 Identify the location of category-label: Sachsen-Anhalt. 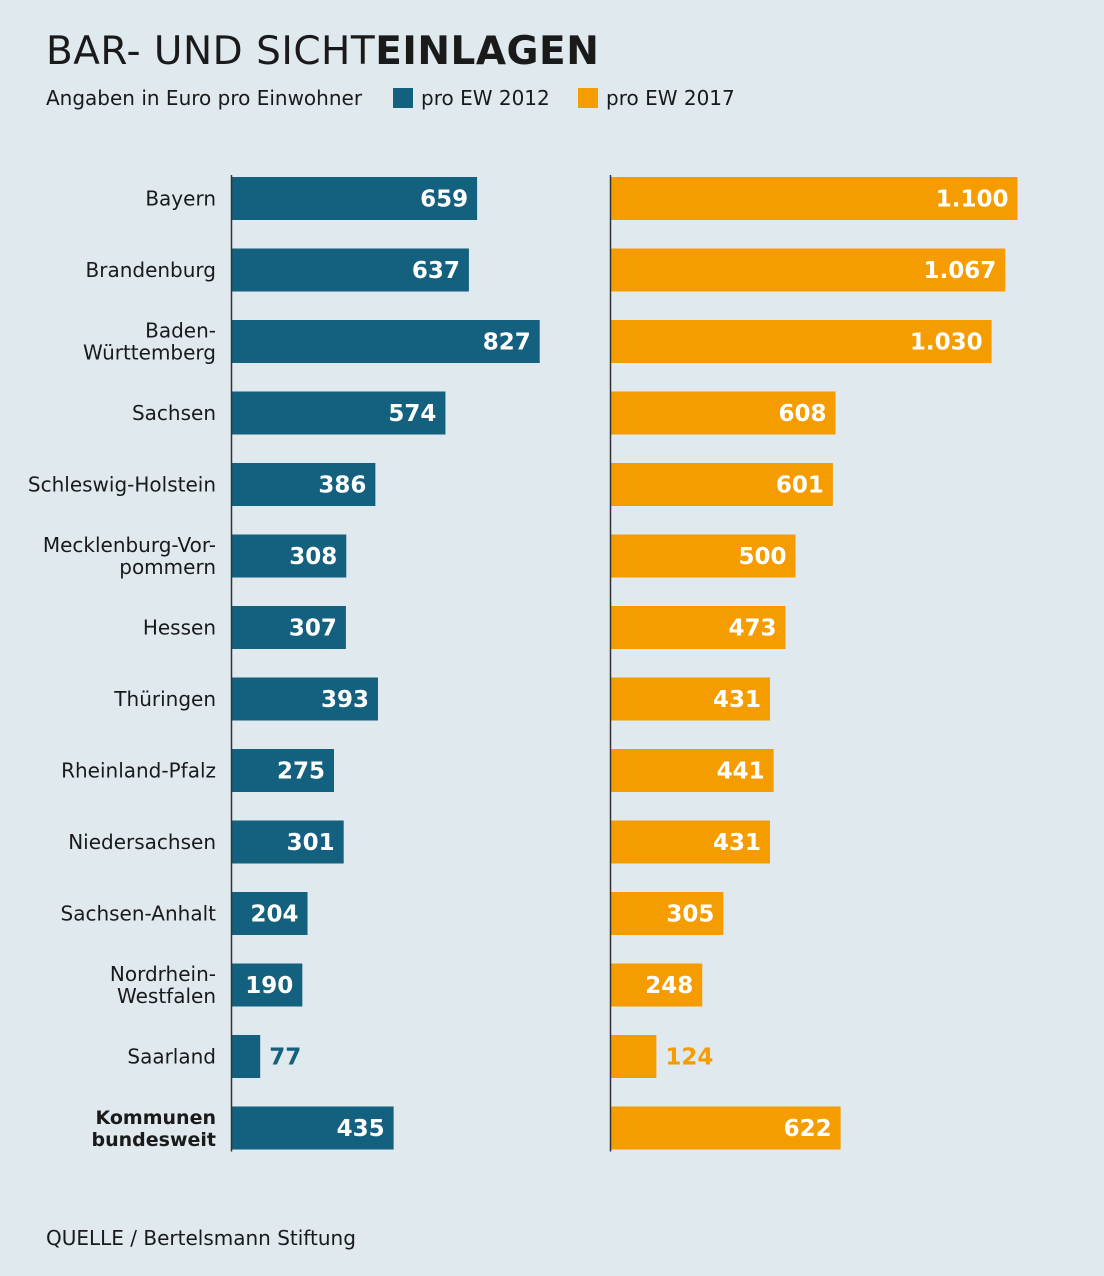
(139, 914).